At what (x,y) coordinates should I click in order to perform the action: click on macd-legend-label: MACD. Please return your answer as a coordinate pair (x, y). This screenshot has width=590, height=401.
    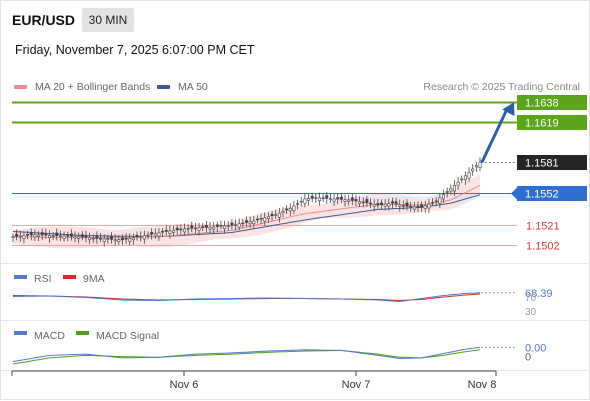
    Looking at the image, I should click on (49, 336).